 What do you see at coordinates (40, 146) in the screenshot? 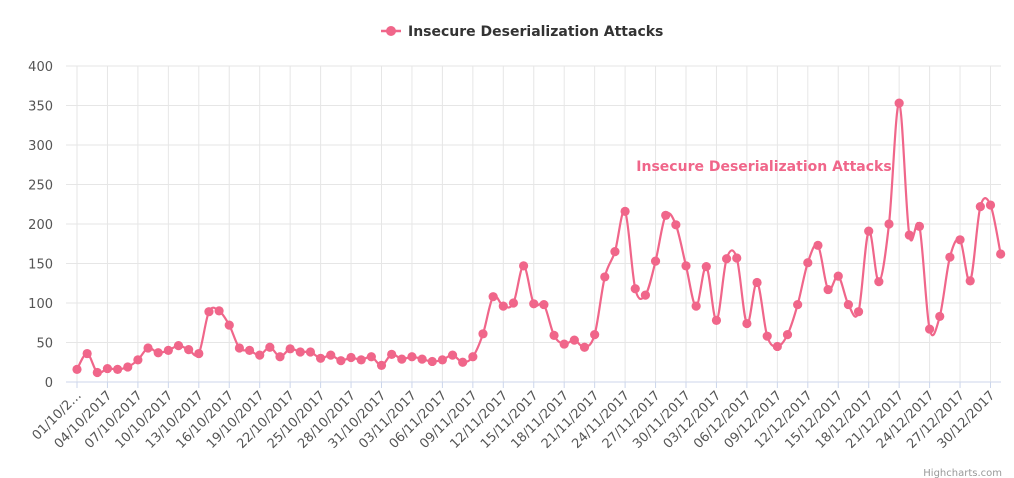
I see `y-tick-label: 300` at bounding box center [40, 146].